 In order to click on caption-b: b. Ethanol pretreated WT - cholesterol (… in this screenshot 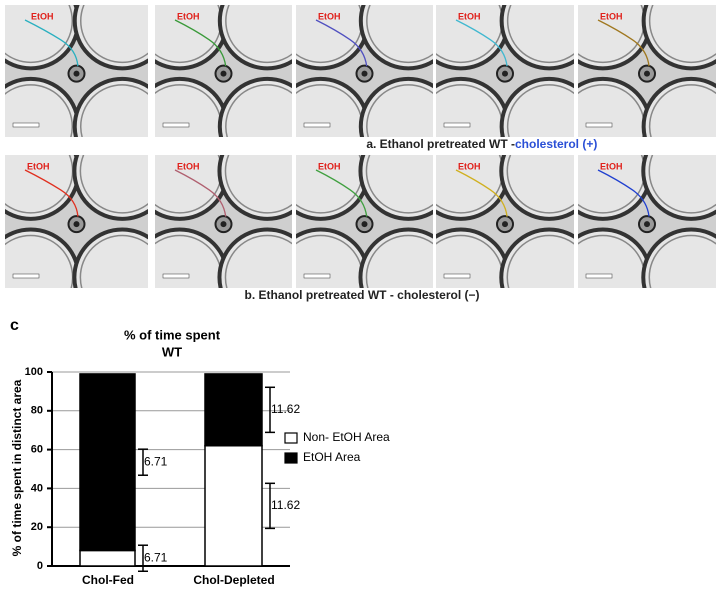, I will do `click(361, 295)`.